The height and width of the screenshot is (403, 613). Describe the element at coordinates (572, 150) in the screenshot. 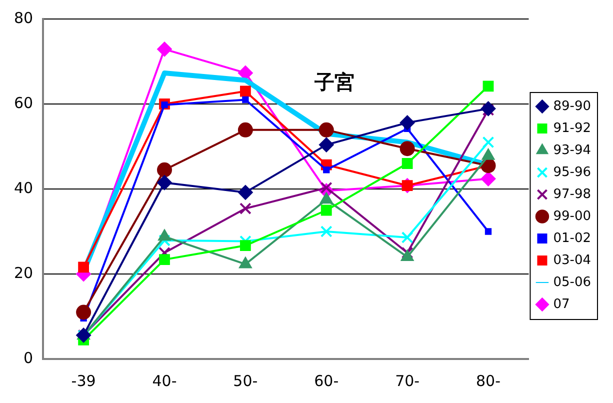

I see `legend-label: 93-94` at that location.